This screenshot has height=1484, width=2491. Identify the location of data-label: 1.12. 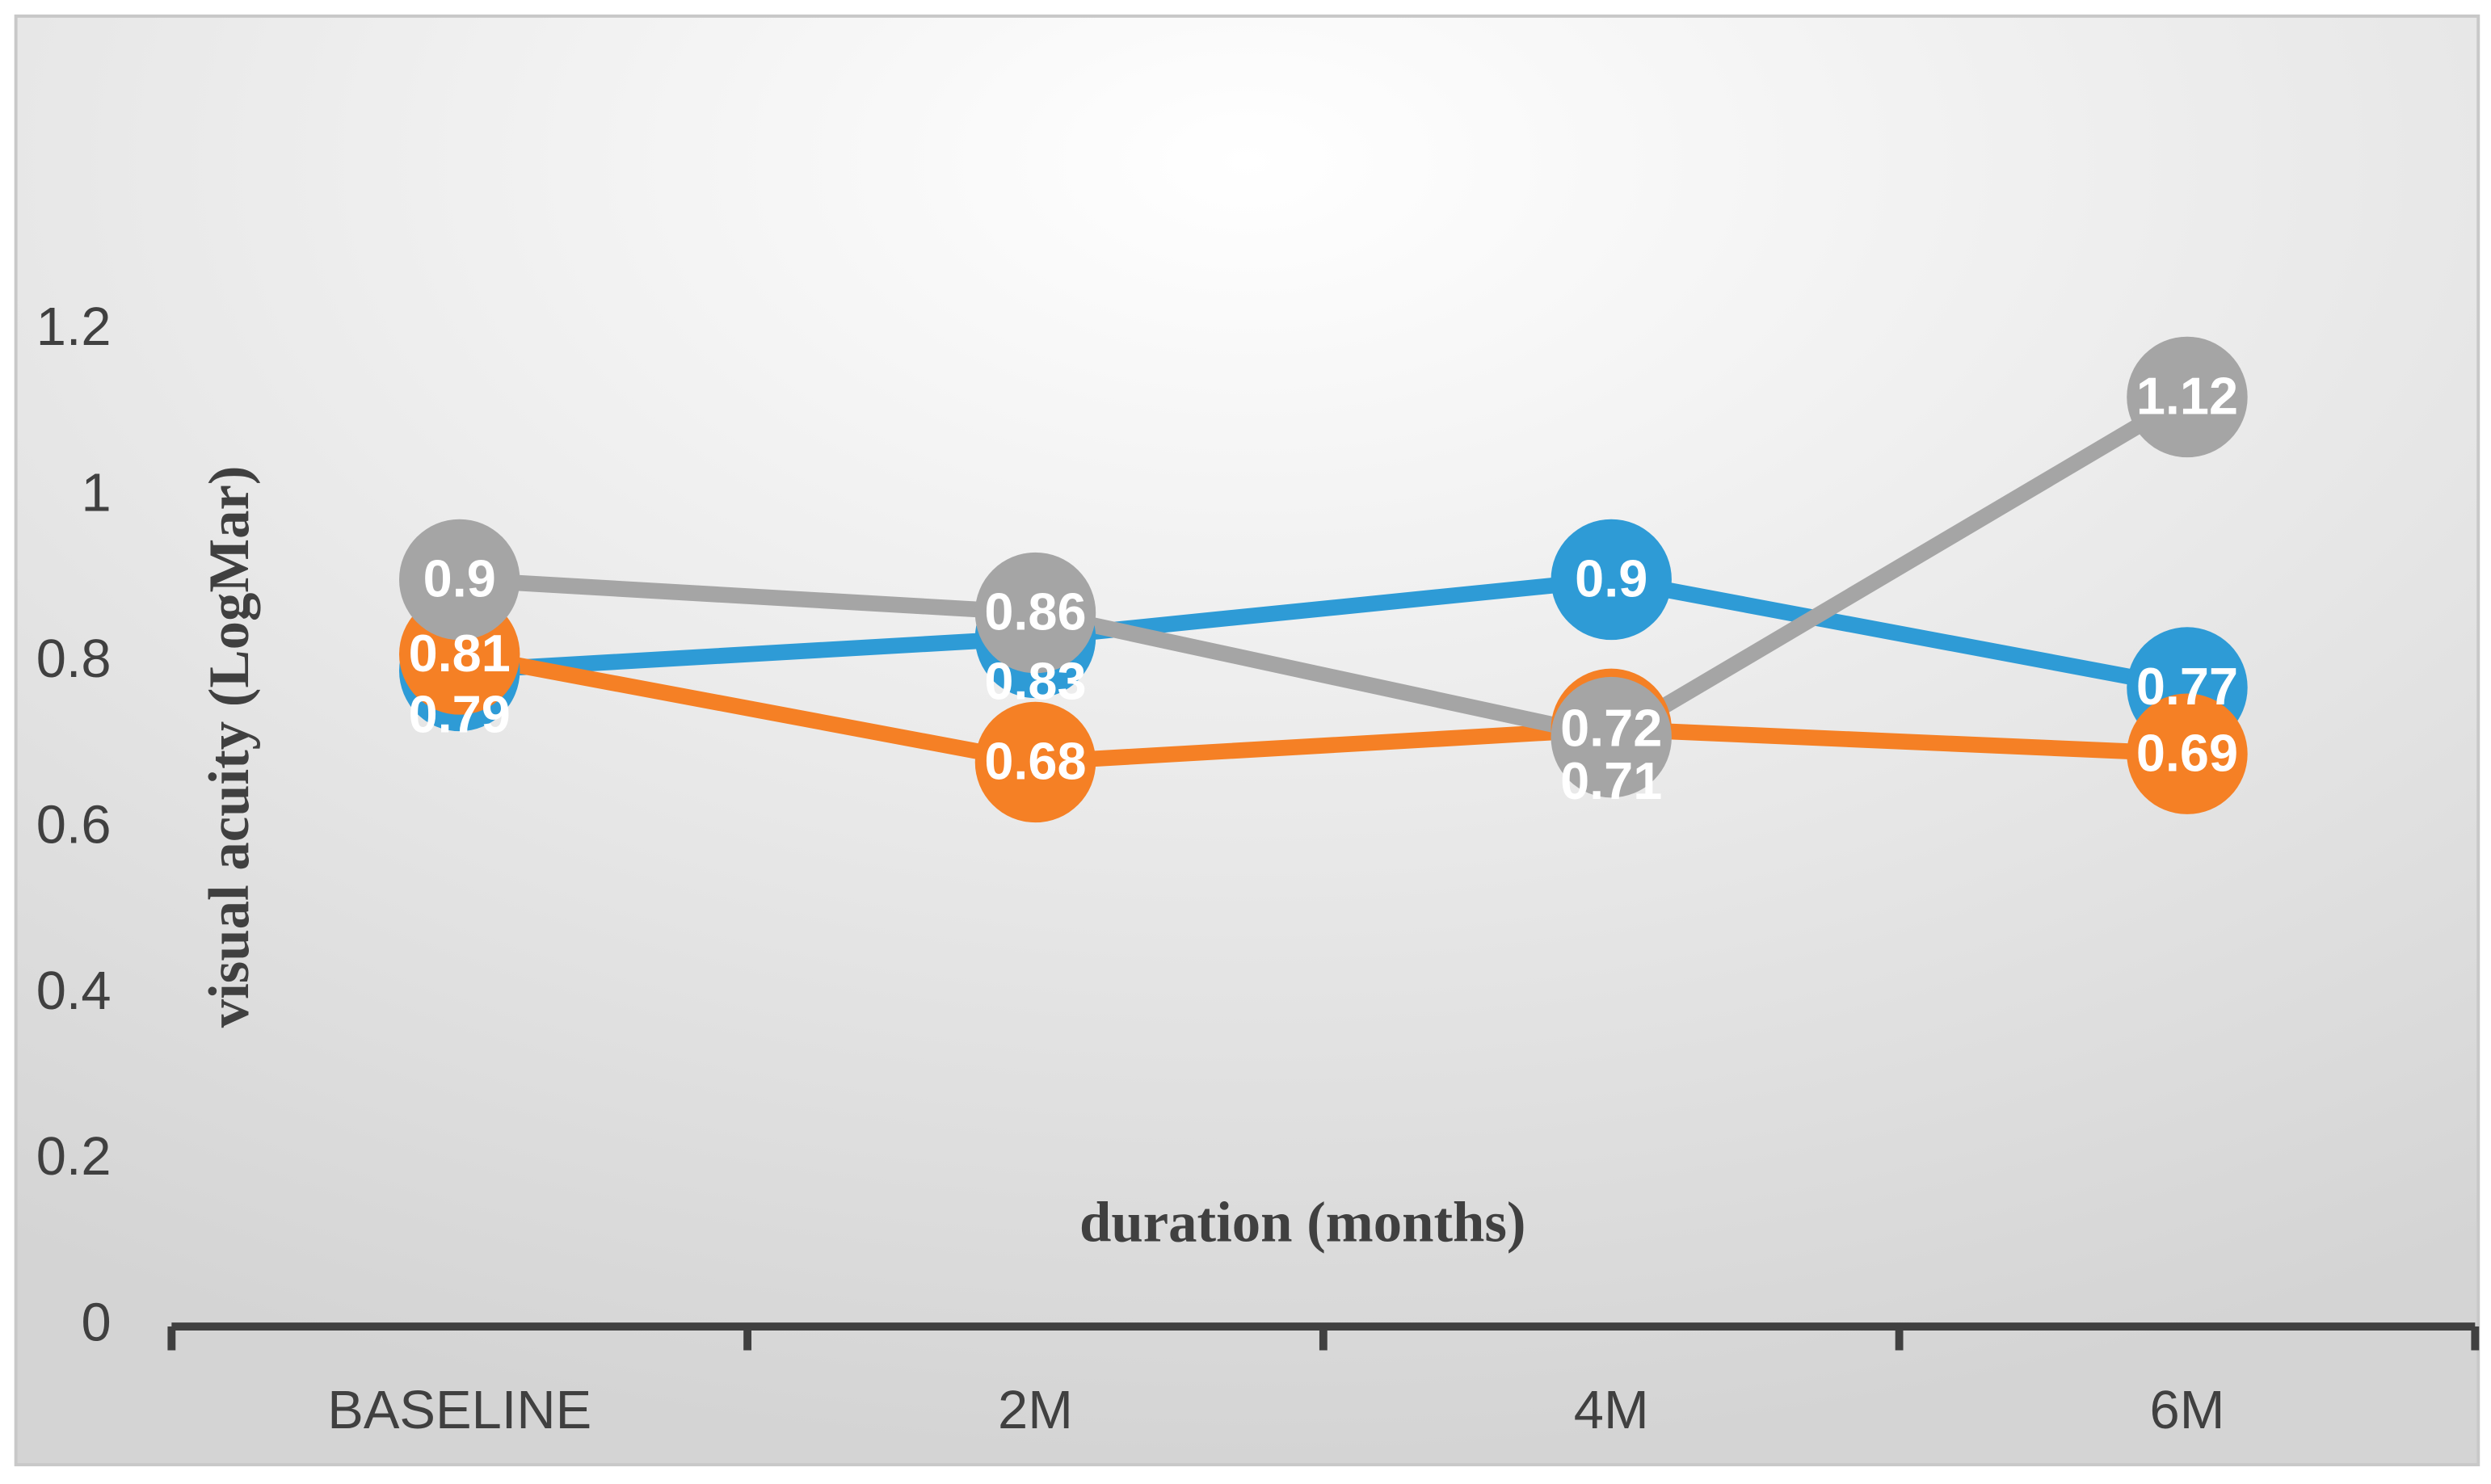
(2187, 396).